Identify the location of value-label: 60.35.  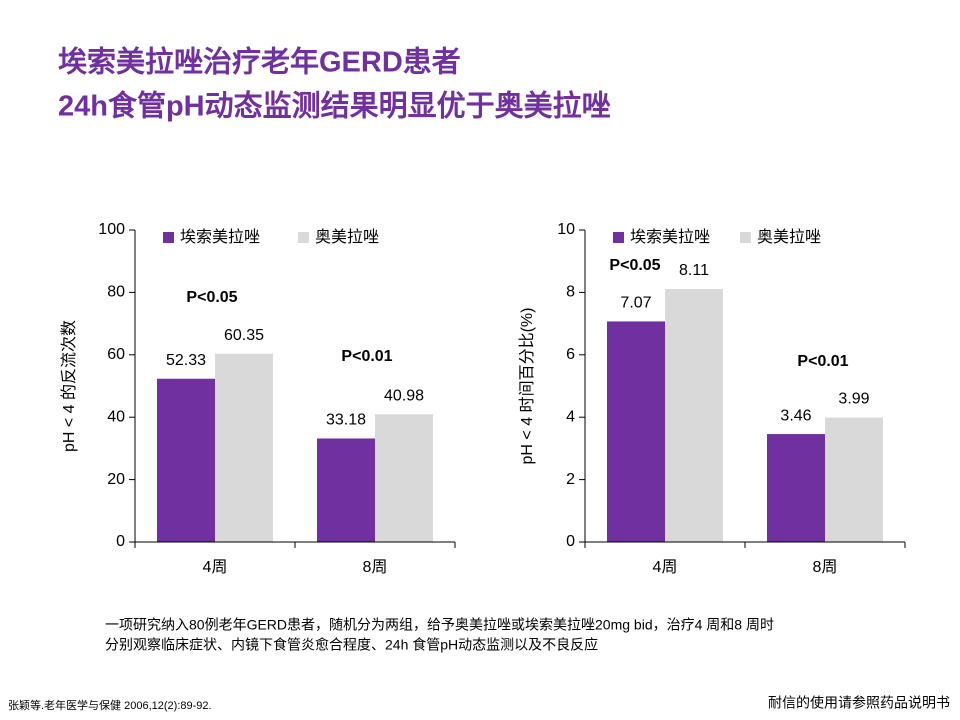
(244, 335).